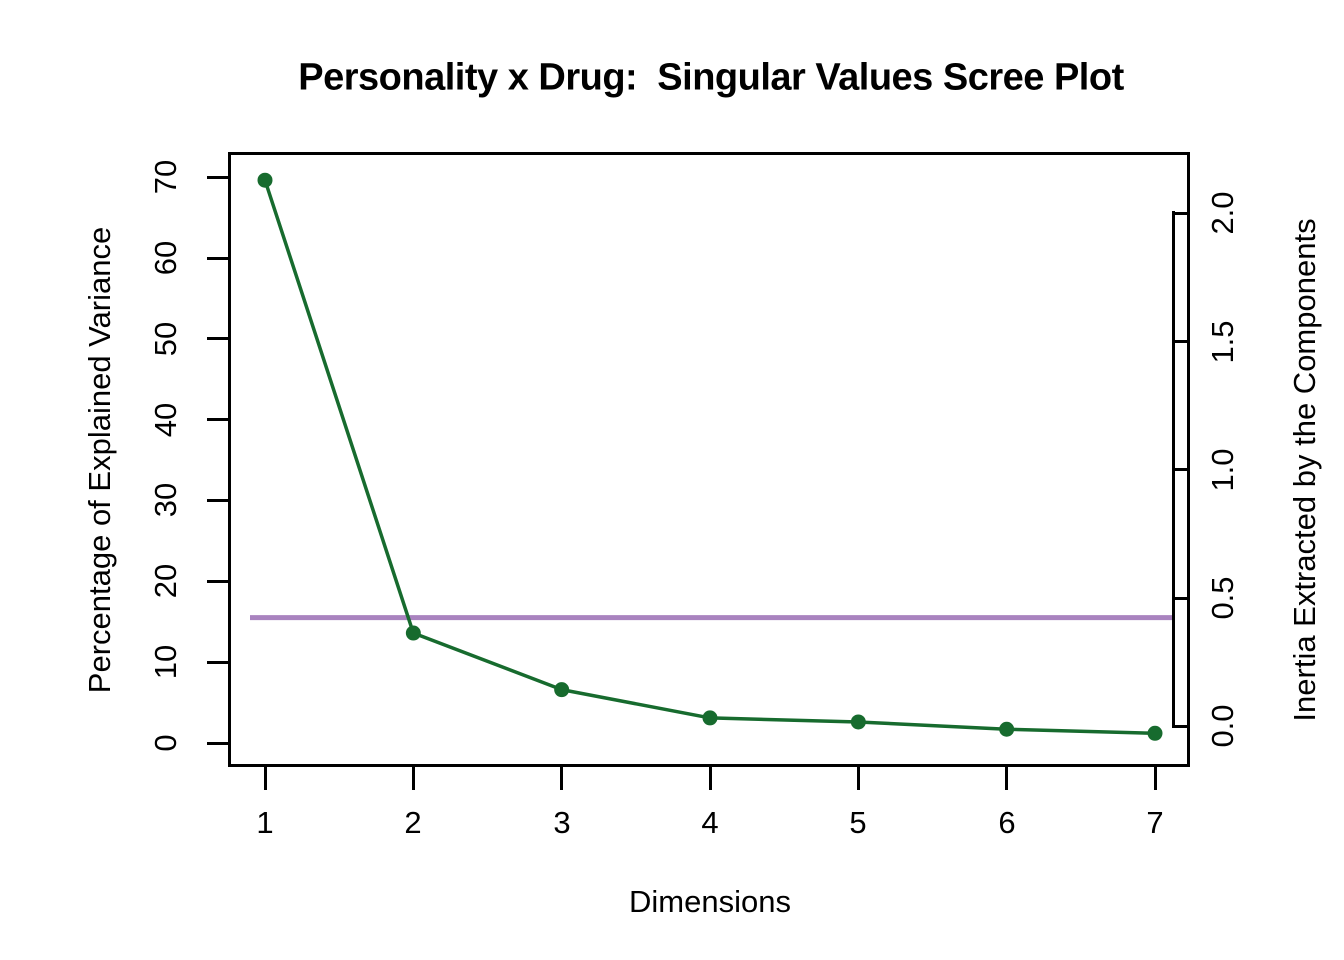  I want to click on y-axis-tick-label: 60, so click(165, 258).